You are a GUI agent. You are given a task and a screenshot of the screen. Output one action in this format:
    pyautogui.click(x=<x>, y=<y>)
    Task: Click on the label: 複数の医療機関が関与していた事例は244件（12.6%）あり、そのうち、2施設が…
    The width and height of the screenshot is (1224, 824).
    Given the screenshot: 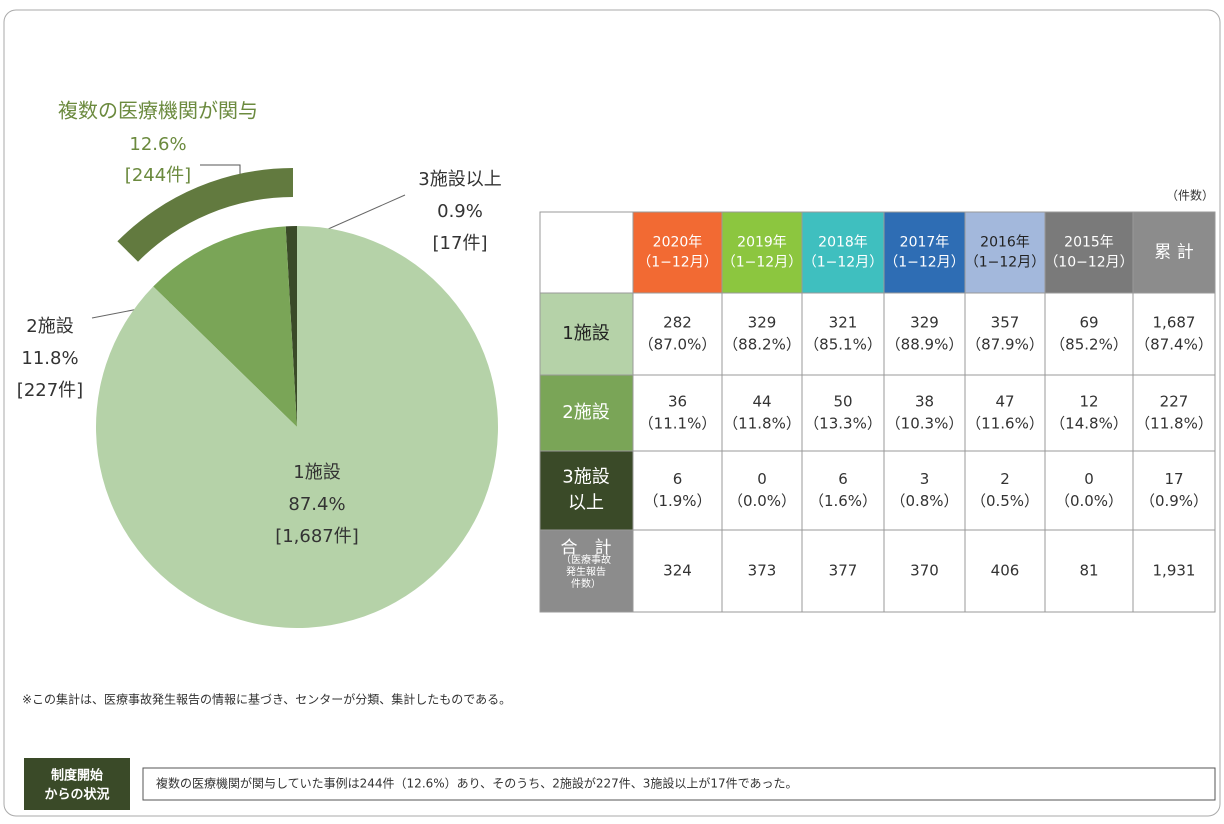 What is the action you would take?
    pyautogui.click(x=477, y=783)
    